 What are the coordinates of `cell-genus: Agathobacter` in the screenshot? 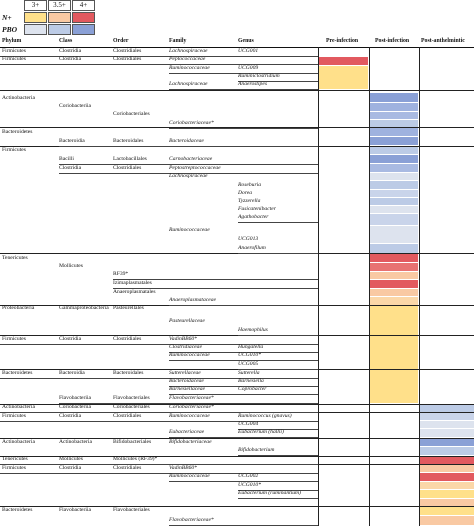 It's located at (253, 217).